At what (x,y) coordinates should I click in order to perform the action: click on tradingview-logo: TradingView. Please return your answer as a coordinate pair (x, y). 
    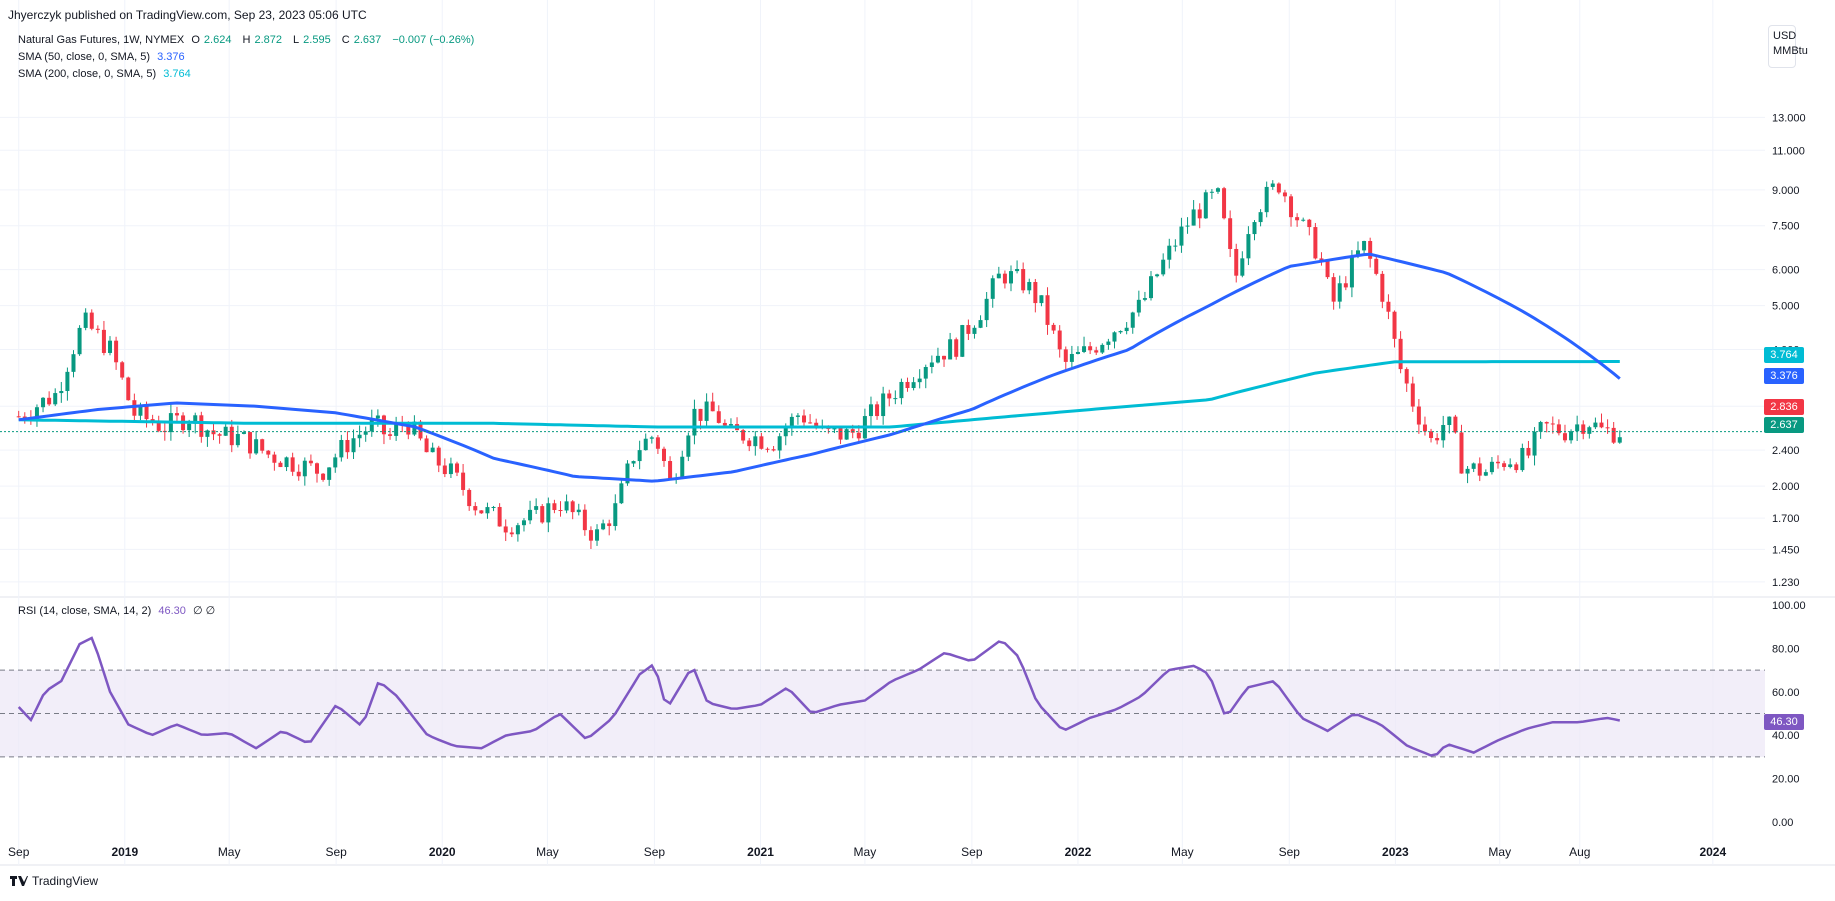
    Looking at the image, I should click on (54, 881).